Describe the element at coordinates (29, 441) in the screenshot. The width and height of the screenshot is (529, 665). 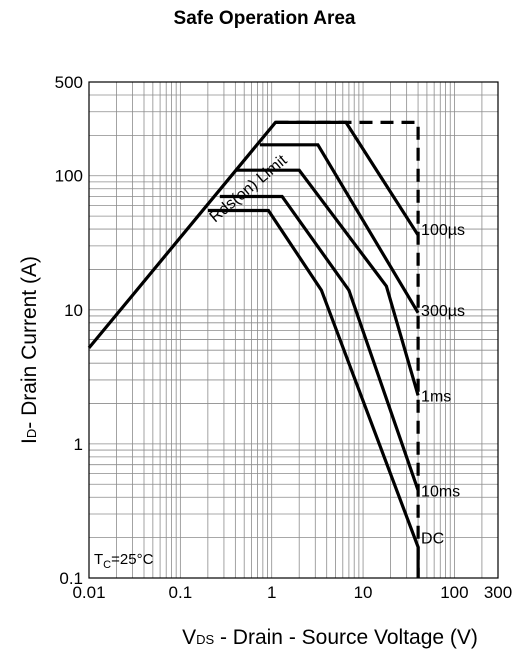
I see `y-axis-label-main: I` at that location.